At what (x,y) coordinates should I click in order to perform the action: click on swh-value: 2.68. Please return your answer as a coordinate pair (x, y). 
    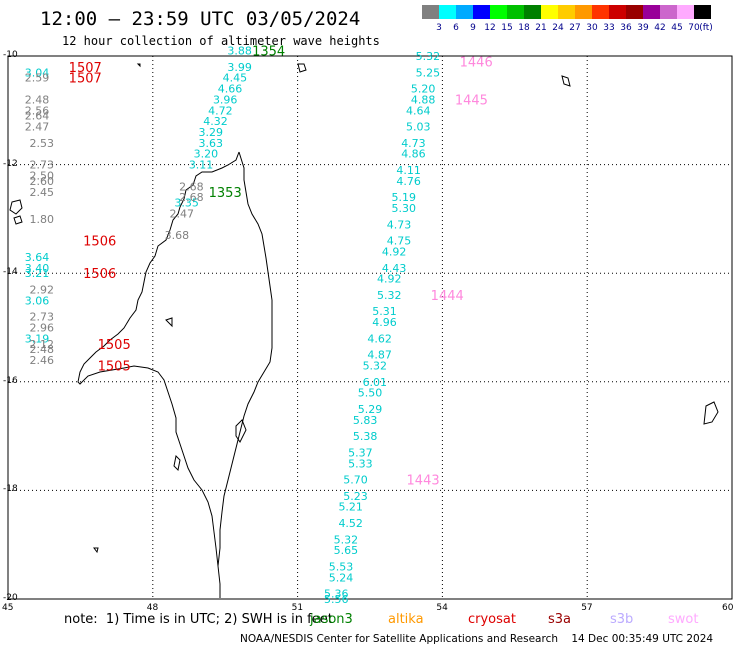
    Looking at the image, I should click on (191, 197).